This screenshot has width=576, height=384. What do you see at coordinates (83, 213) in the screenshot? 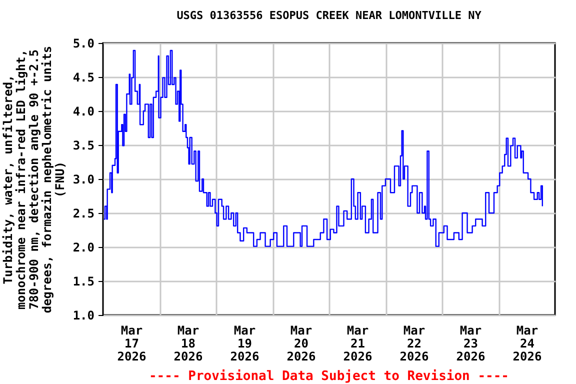
I see `y-tick-label: 2.5` at bounding box center [83, 213].